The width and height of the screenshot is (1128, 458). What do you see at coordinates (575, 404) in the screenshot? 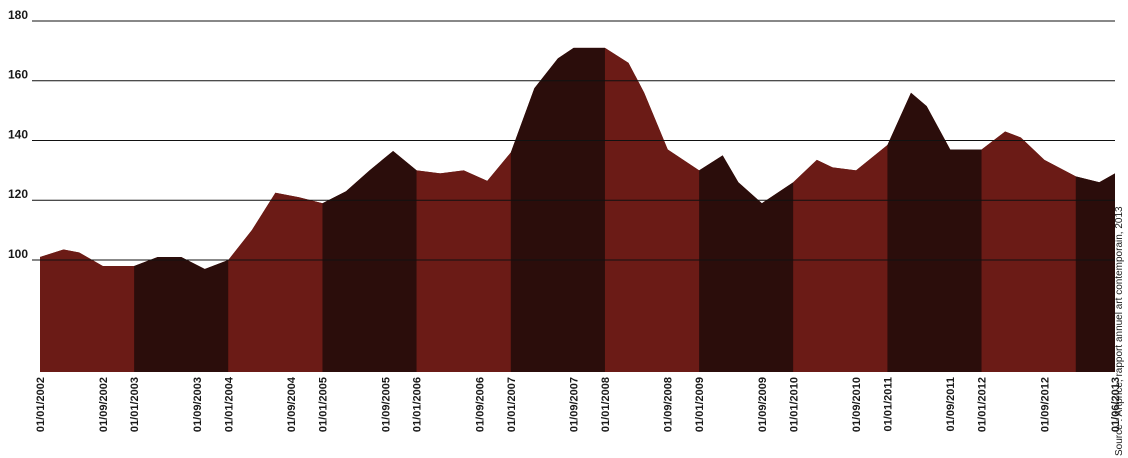
I see `x-tick-label: 01/09/2007` at bounding box center [575, 404].